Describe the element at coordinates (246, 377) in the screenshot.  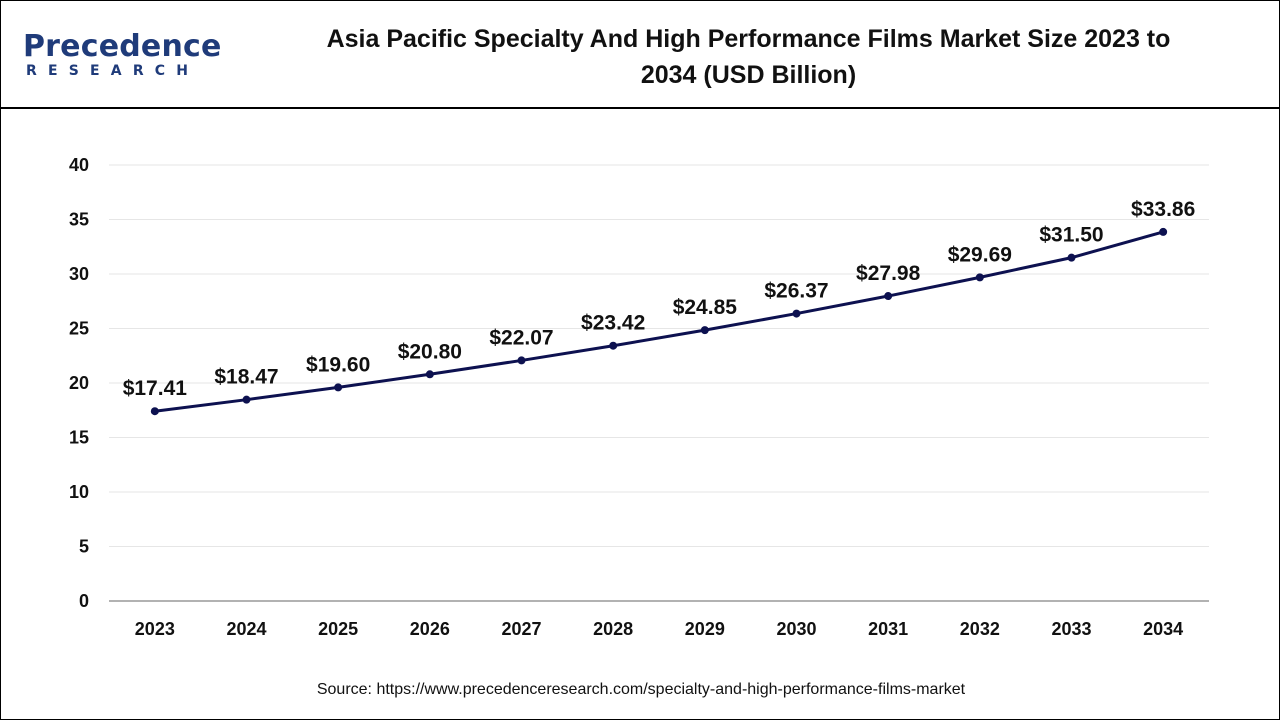
I see `data-label: $18.47` at that location.